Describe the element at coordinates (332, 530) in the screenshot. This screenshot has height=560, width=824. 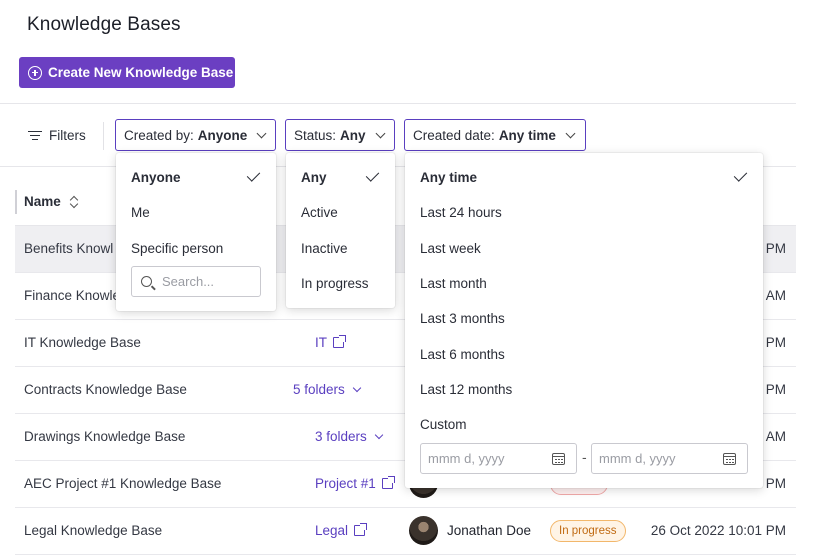
I see `source-link-label: Legal` at that location.